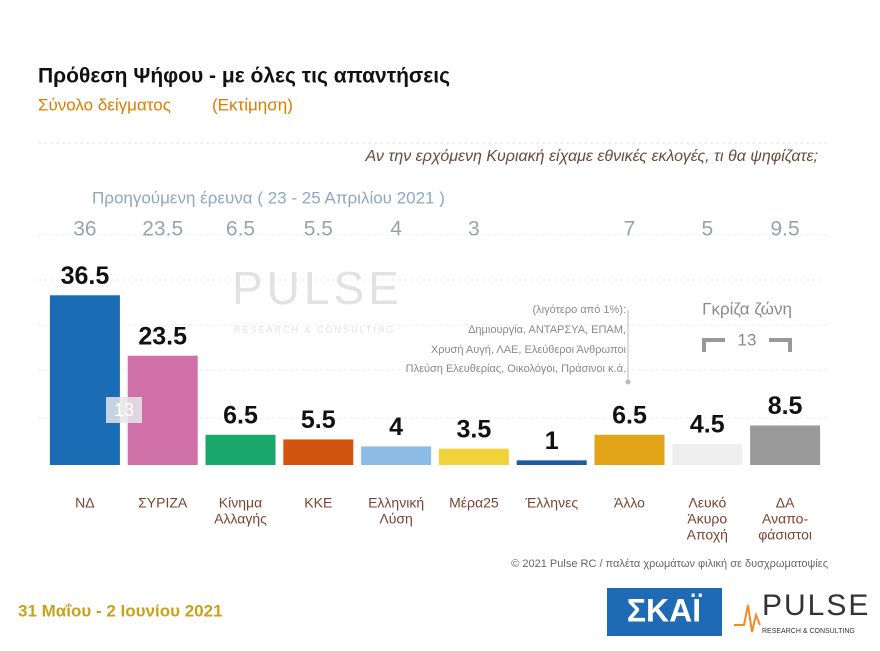  What do you see at coordinates (707, 535) in the screenshot?
I see `x-tick-label: Αποχή` at bounding box center [707, 535].